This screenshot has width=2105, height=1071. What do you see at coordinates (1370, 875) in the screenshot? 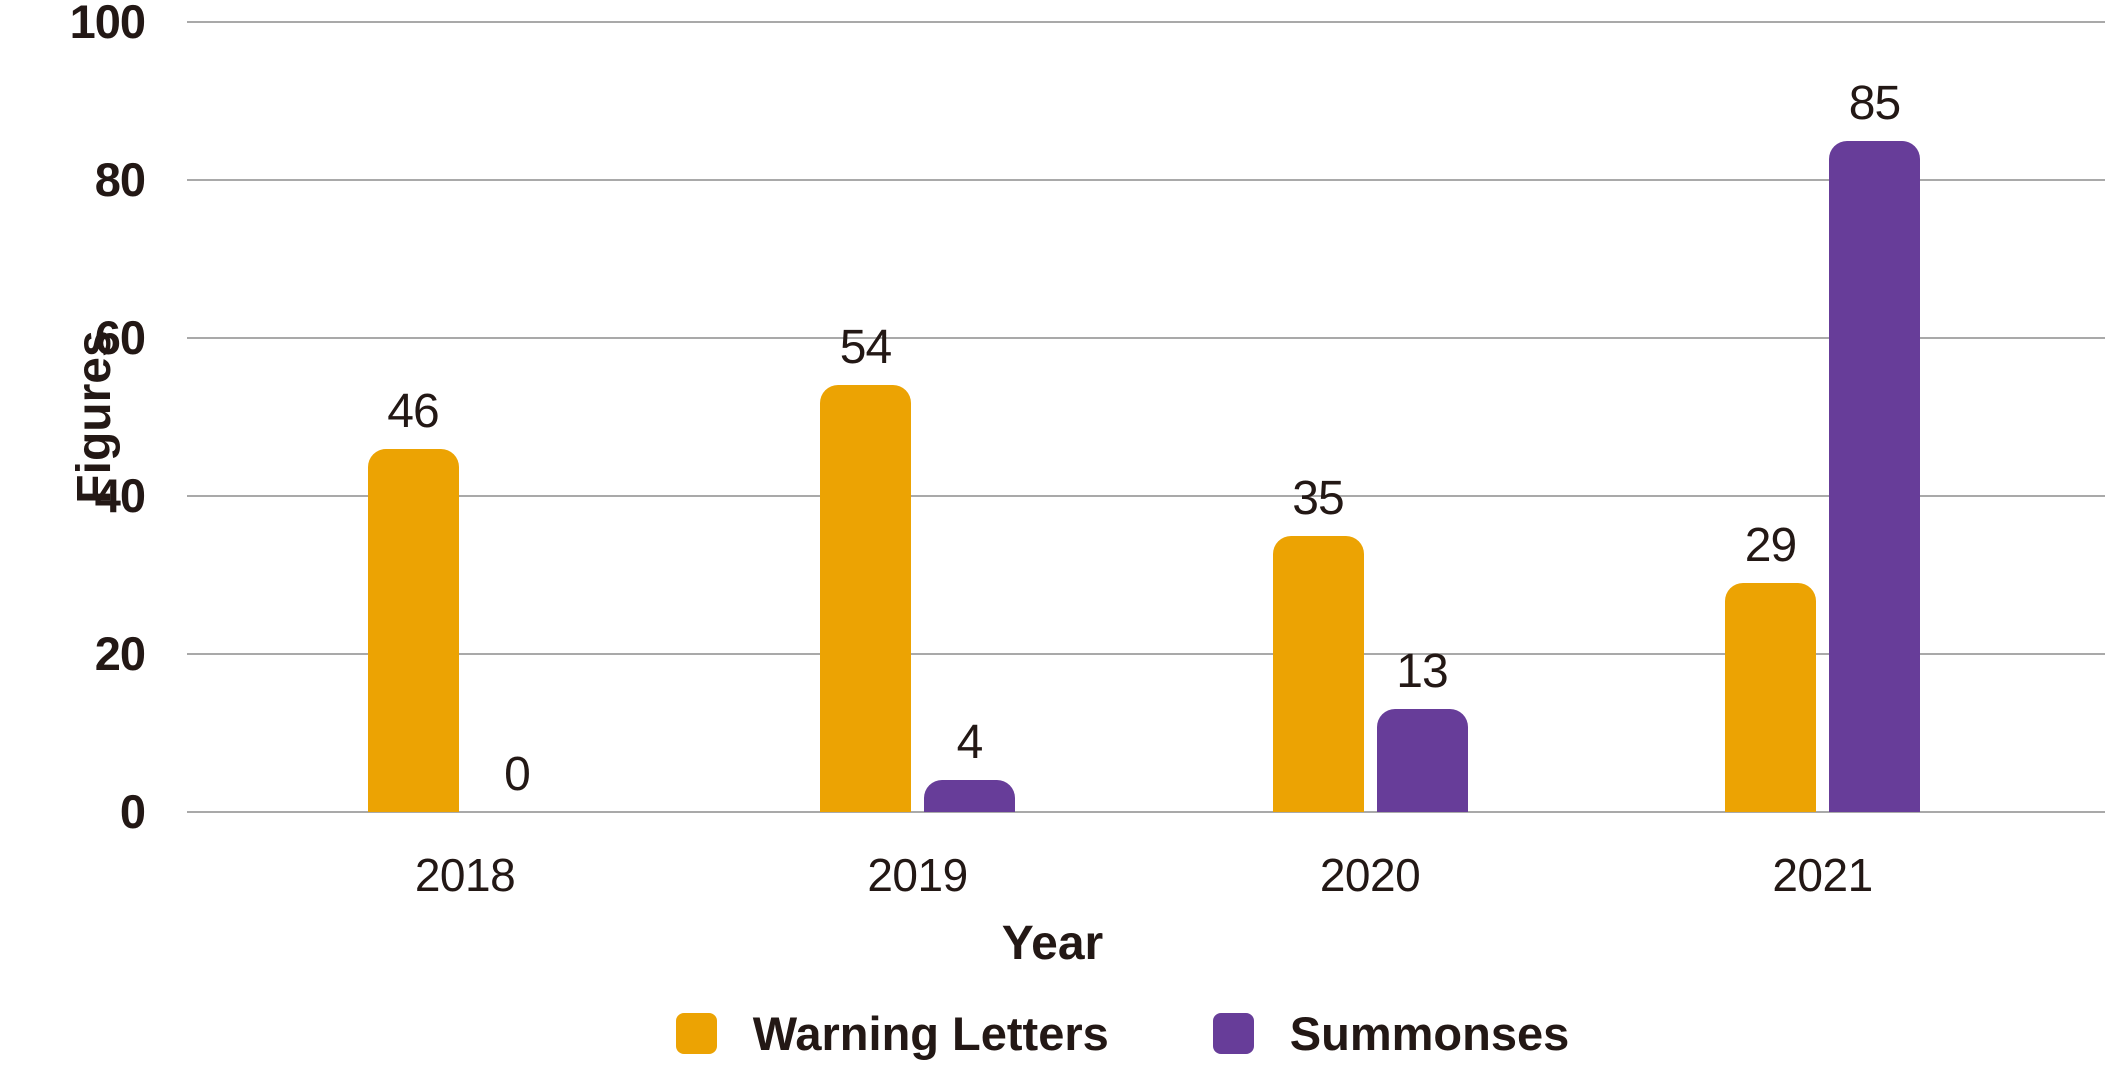
I see `x-tick-label-2020: 2020` at bounding box center [1370, 875].